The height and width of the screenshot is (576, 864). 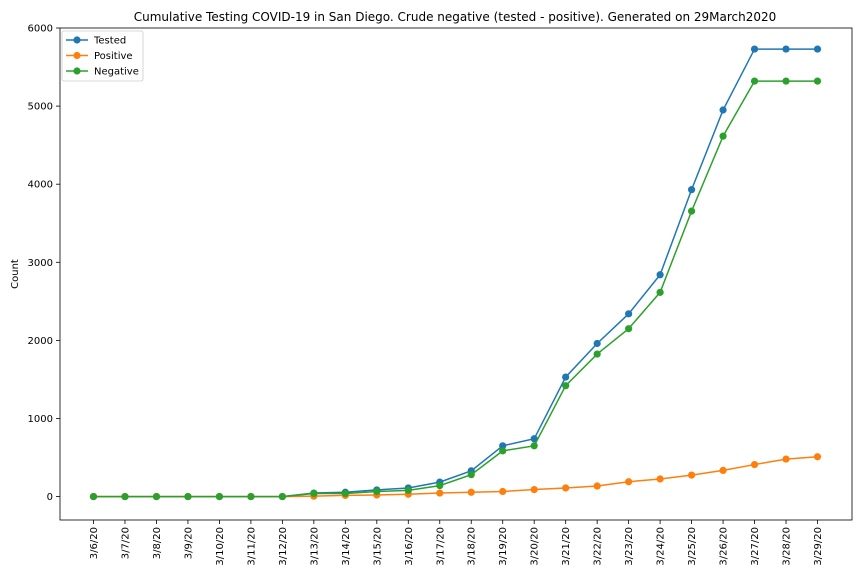 What do you see at coordinates (535, 546) in the screenshot?
I see `x-tick-label: 3/20/20` at bounding box center [535, 546].